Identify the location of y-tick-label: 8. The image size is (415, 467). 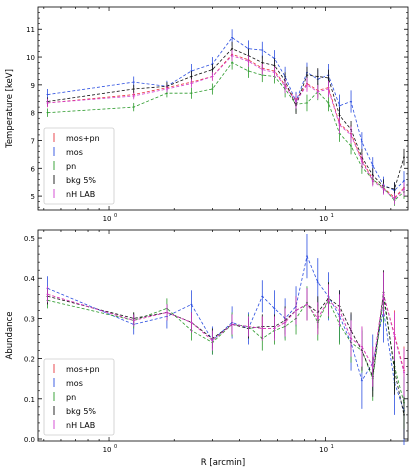
(33, 114).